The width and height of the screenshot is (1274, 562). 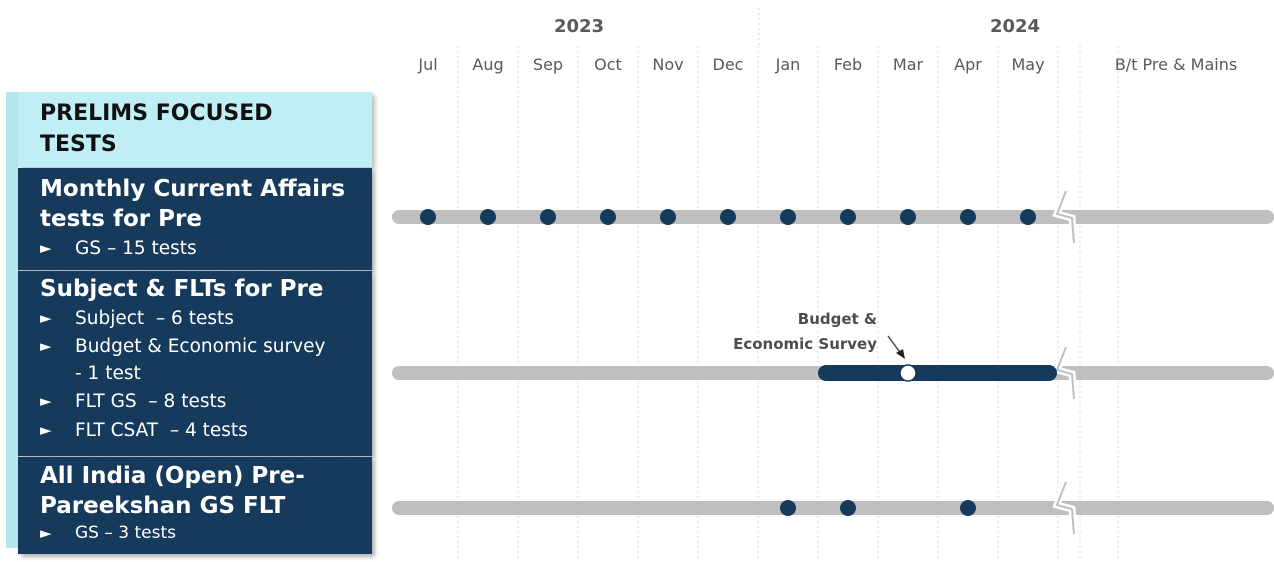 What do you see at coordinates (728, 64) in the screenshot?
I see `month-label: Dec` at bounding box center [728, 64].